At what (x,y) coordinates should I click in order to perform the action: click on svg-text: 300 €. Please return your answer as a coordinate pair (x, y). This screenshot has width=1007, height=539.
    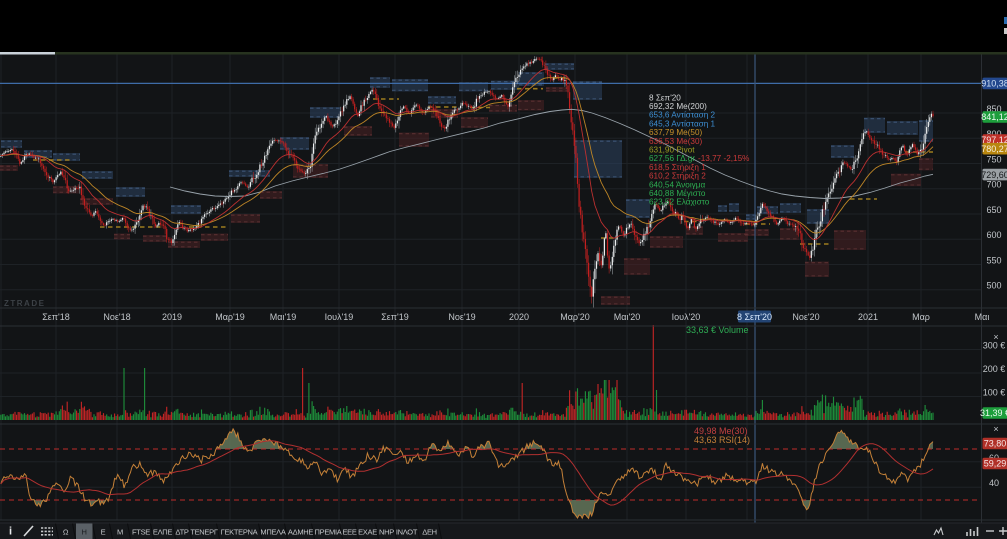
    Looking at the image, I should click on (994, 346).